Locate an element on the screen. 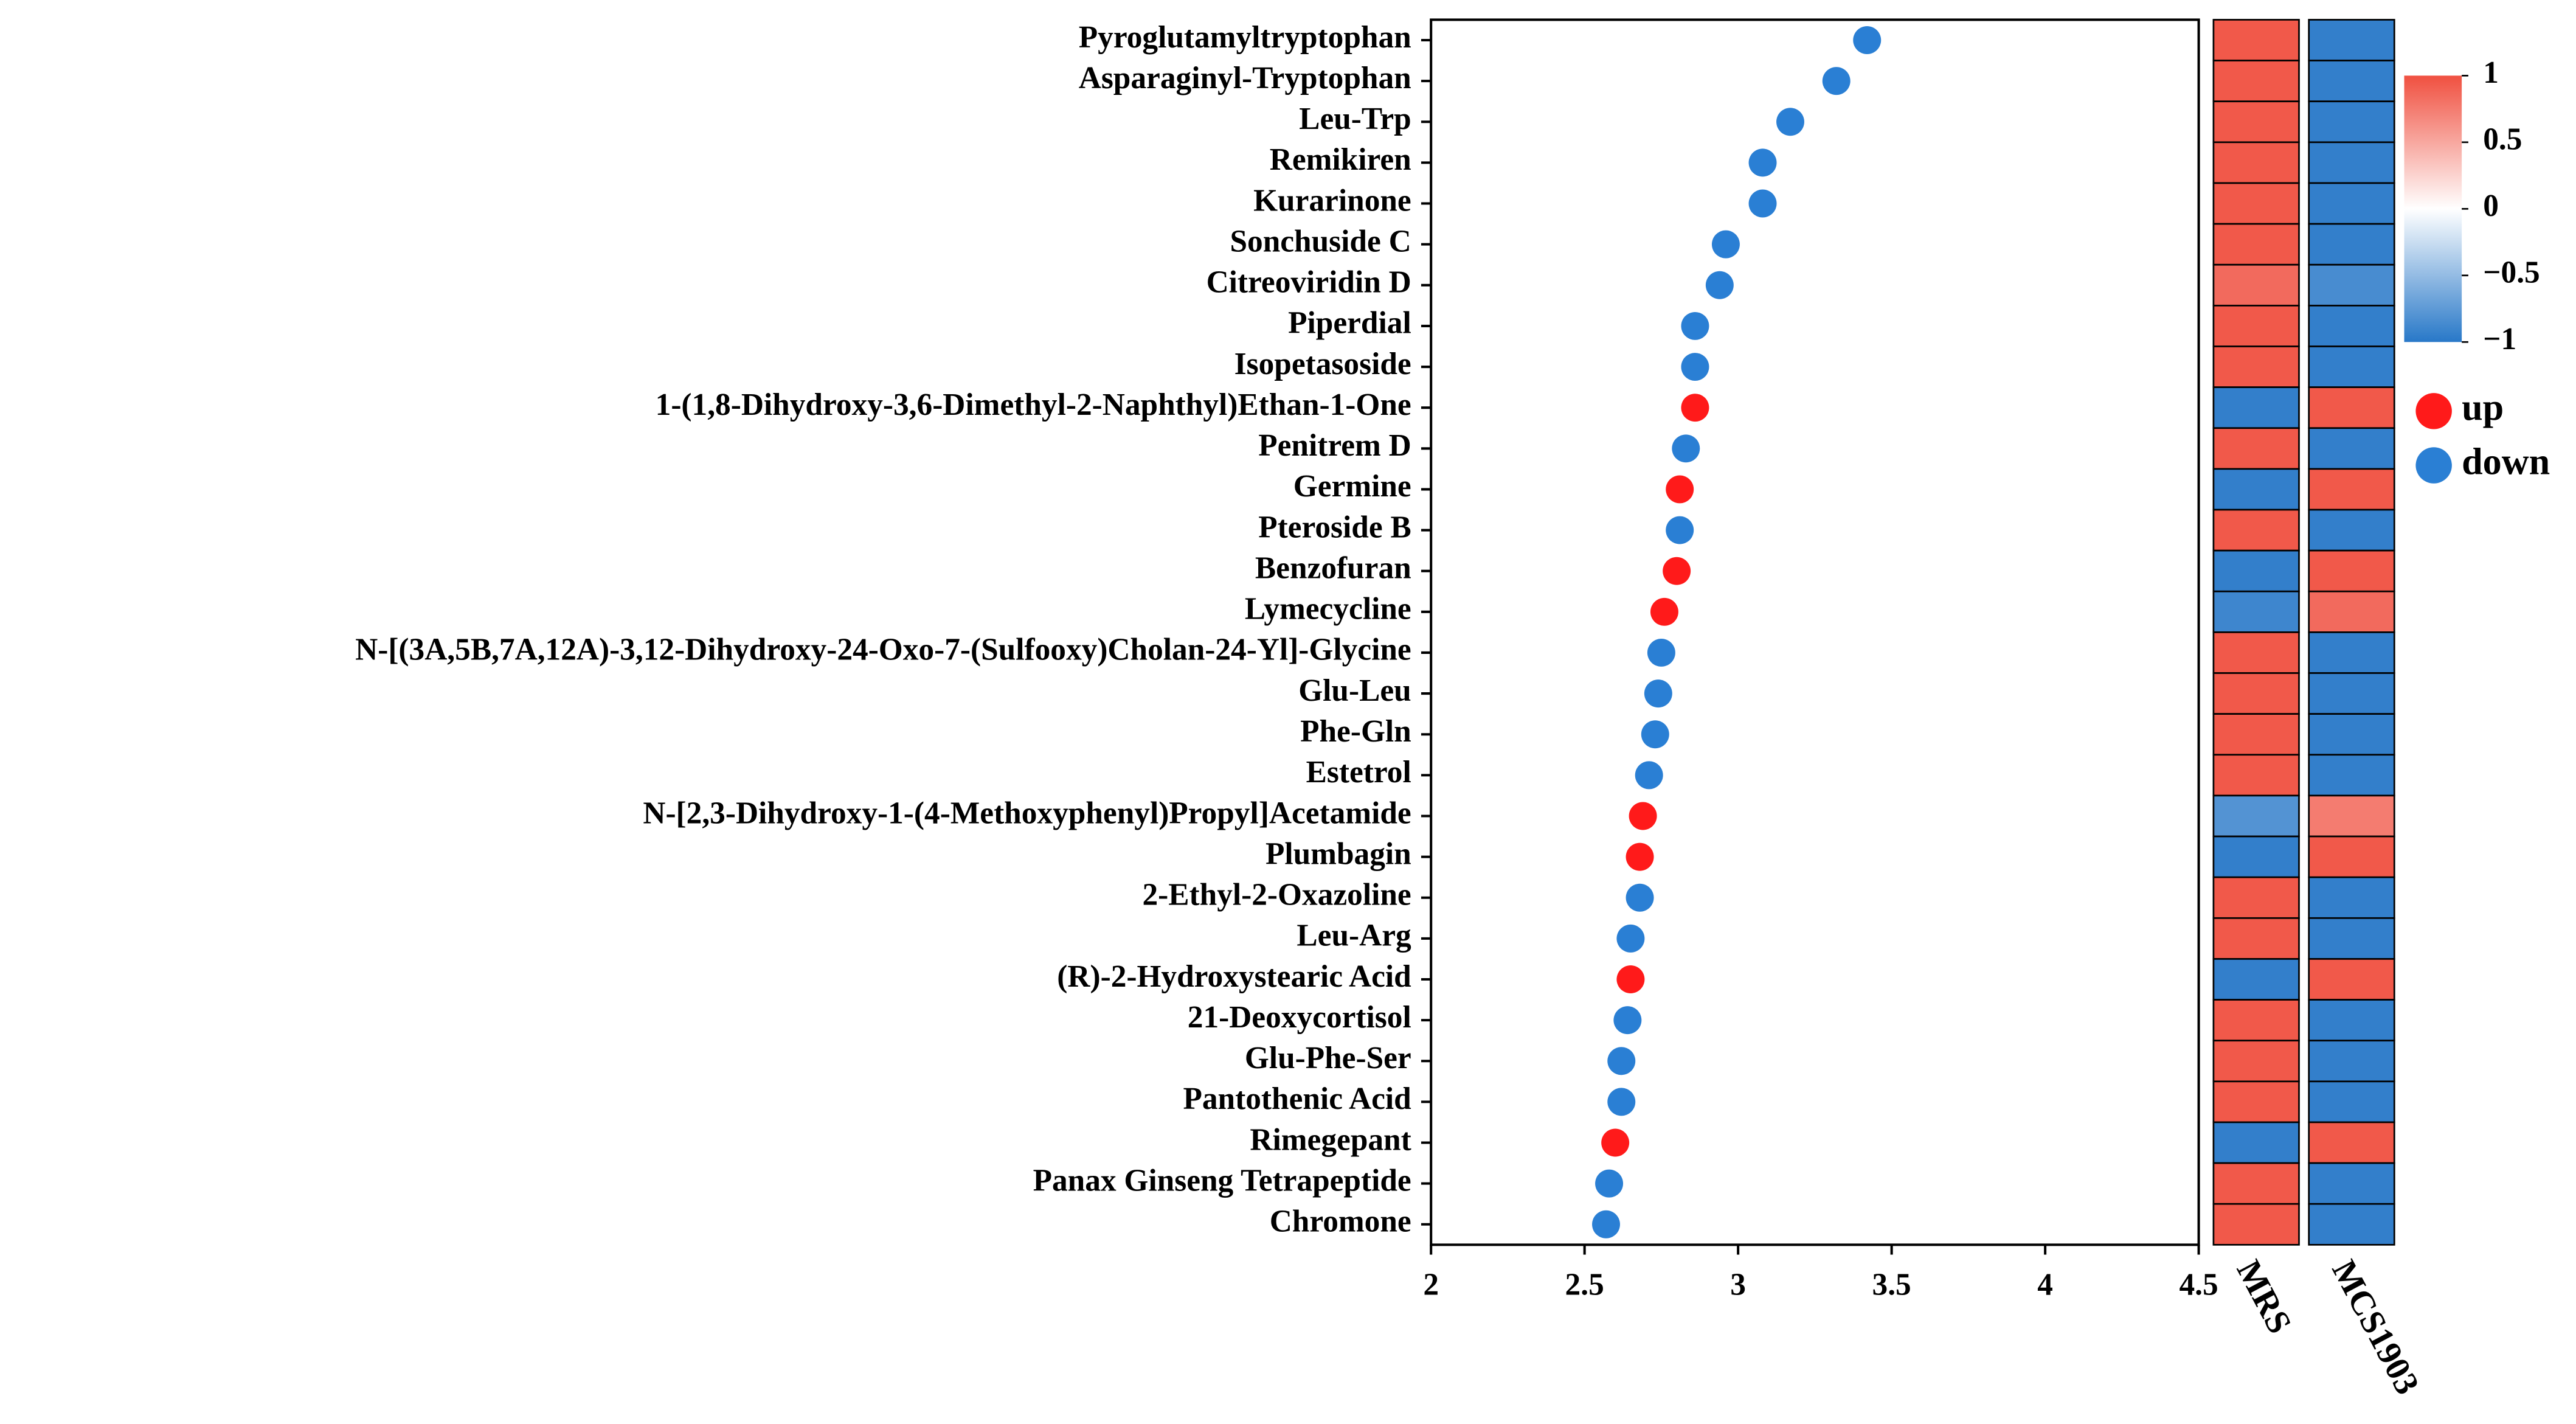 This screenshot has width=2576, height=1424. x-tick-label: 3 is located at coordinates (1738, 1284).